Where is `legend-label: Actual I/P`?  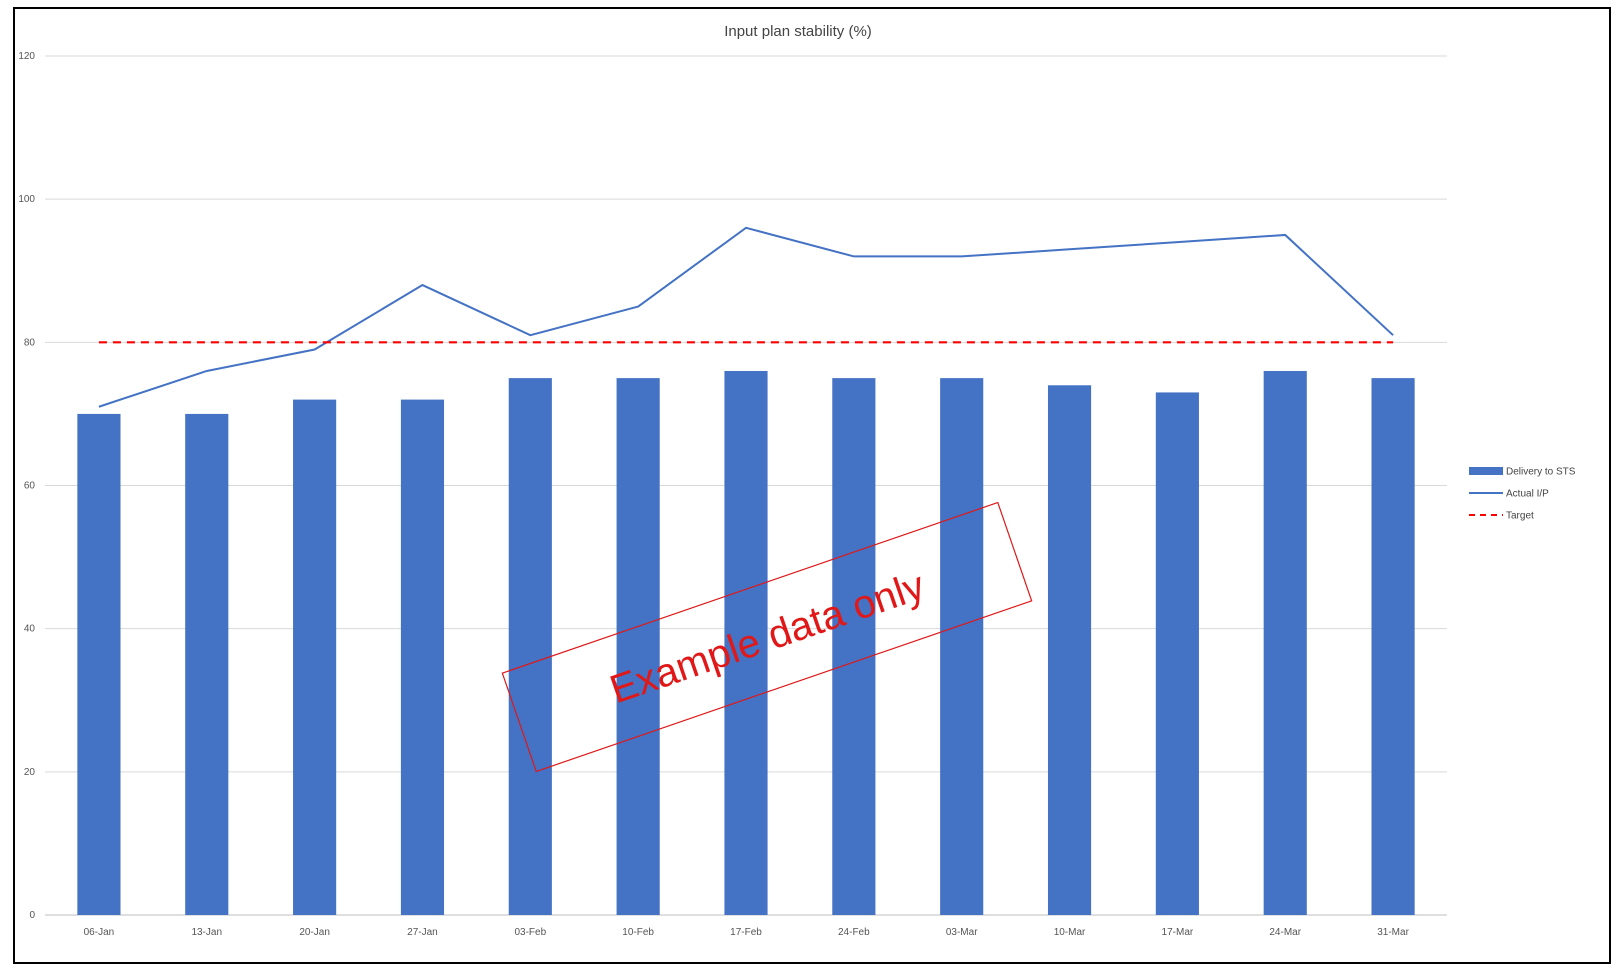 legend-label: Actual I/P is located at coordinates (1527, 494).